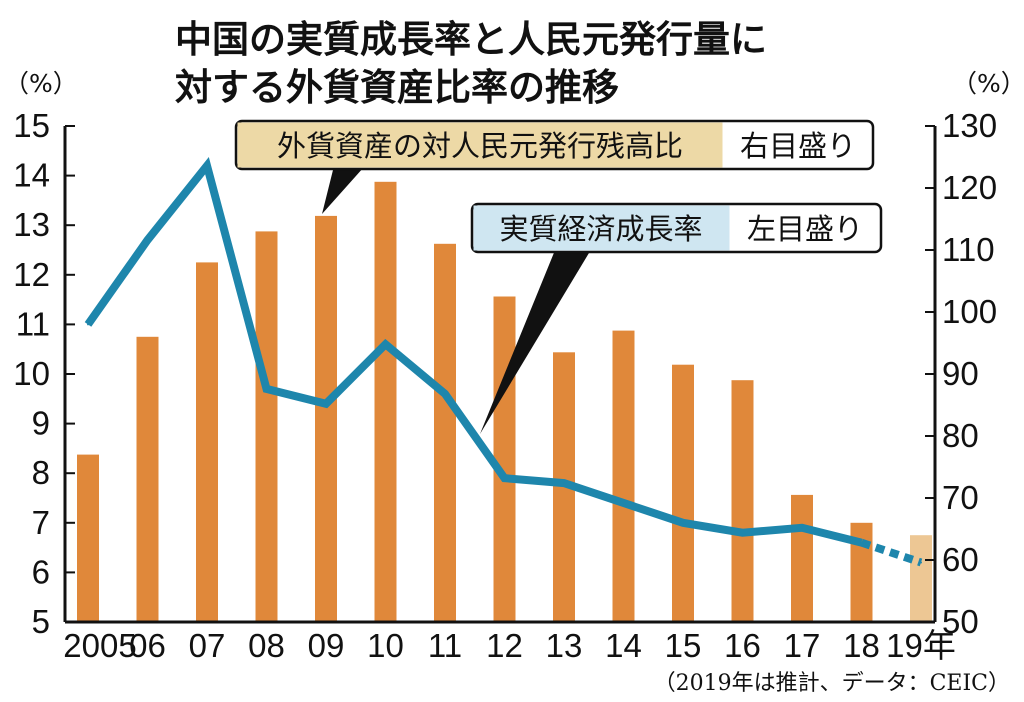 The height and width of the screenshot is (702, 1024). I want to click on right-axis-unit: （%）, so click(988, 83).